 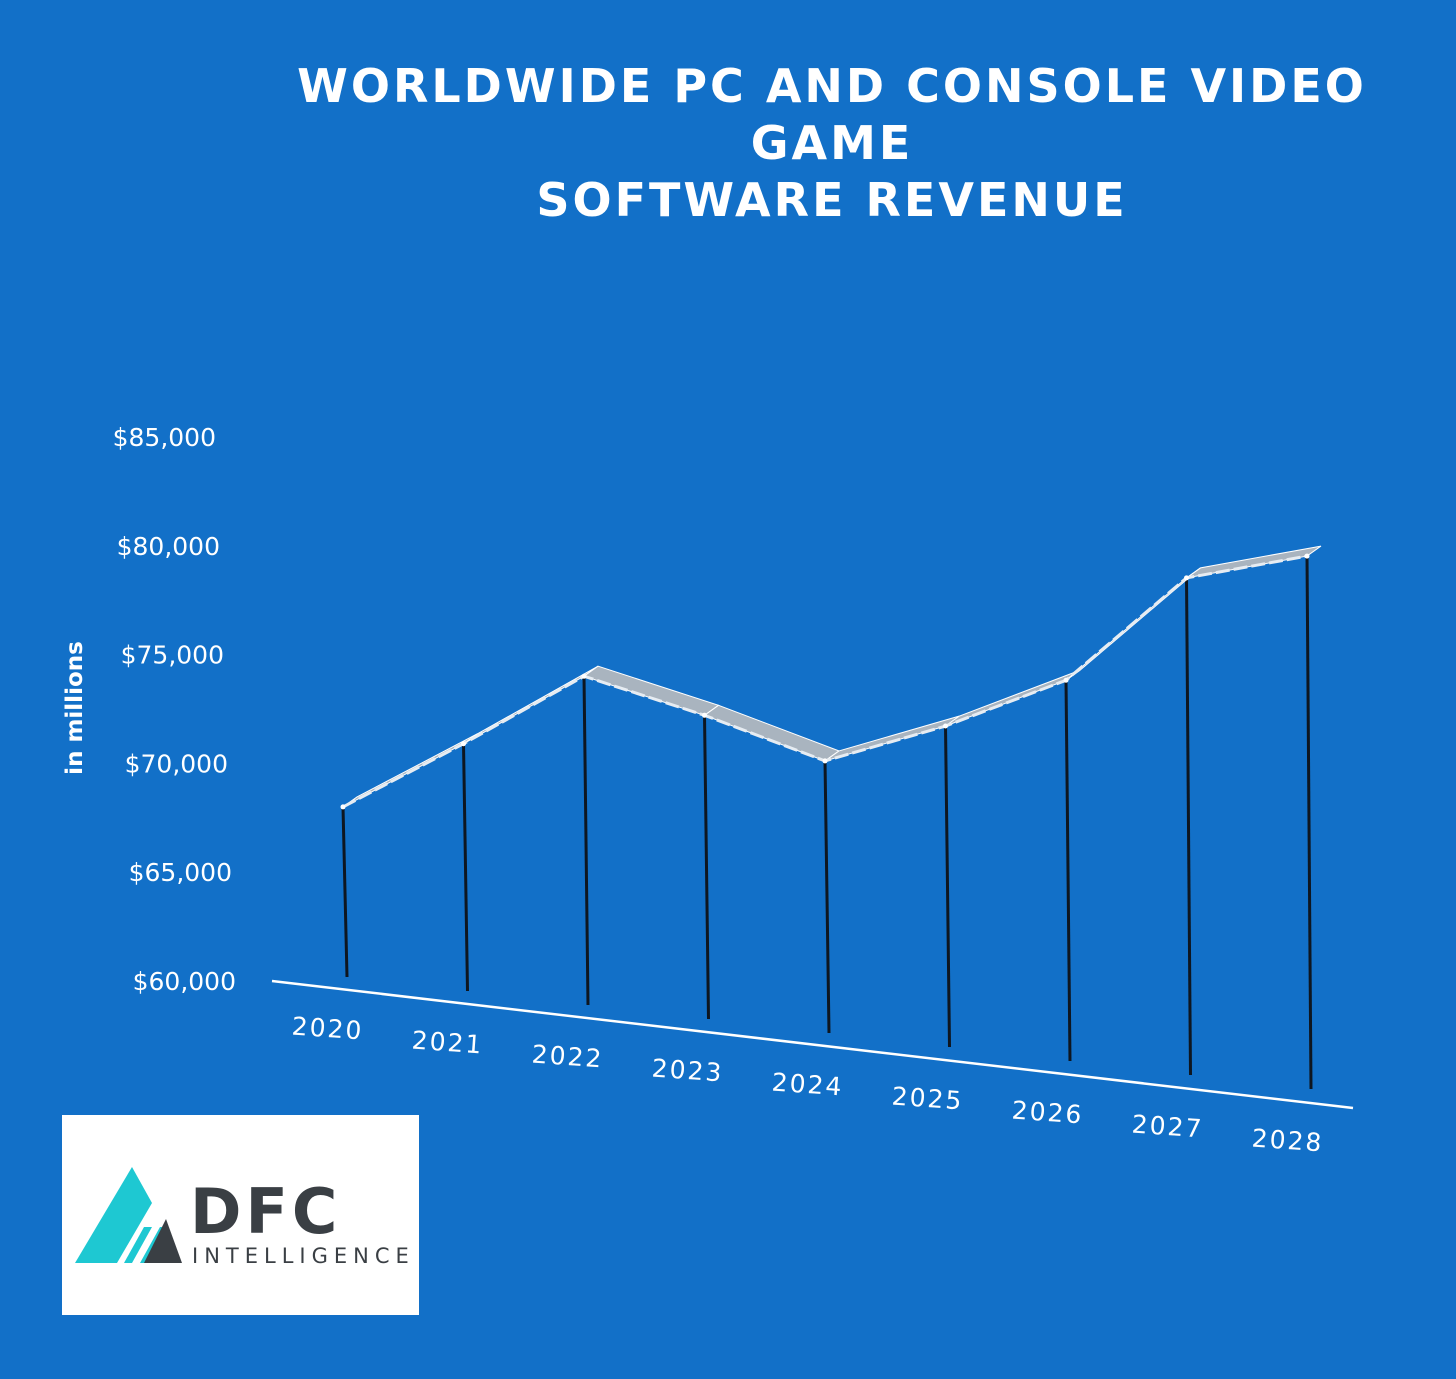 I want to click on x-tick-label: 2020, so click(x=327, y=1029).